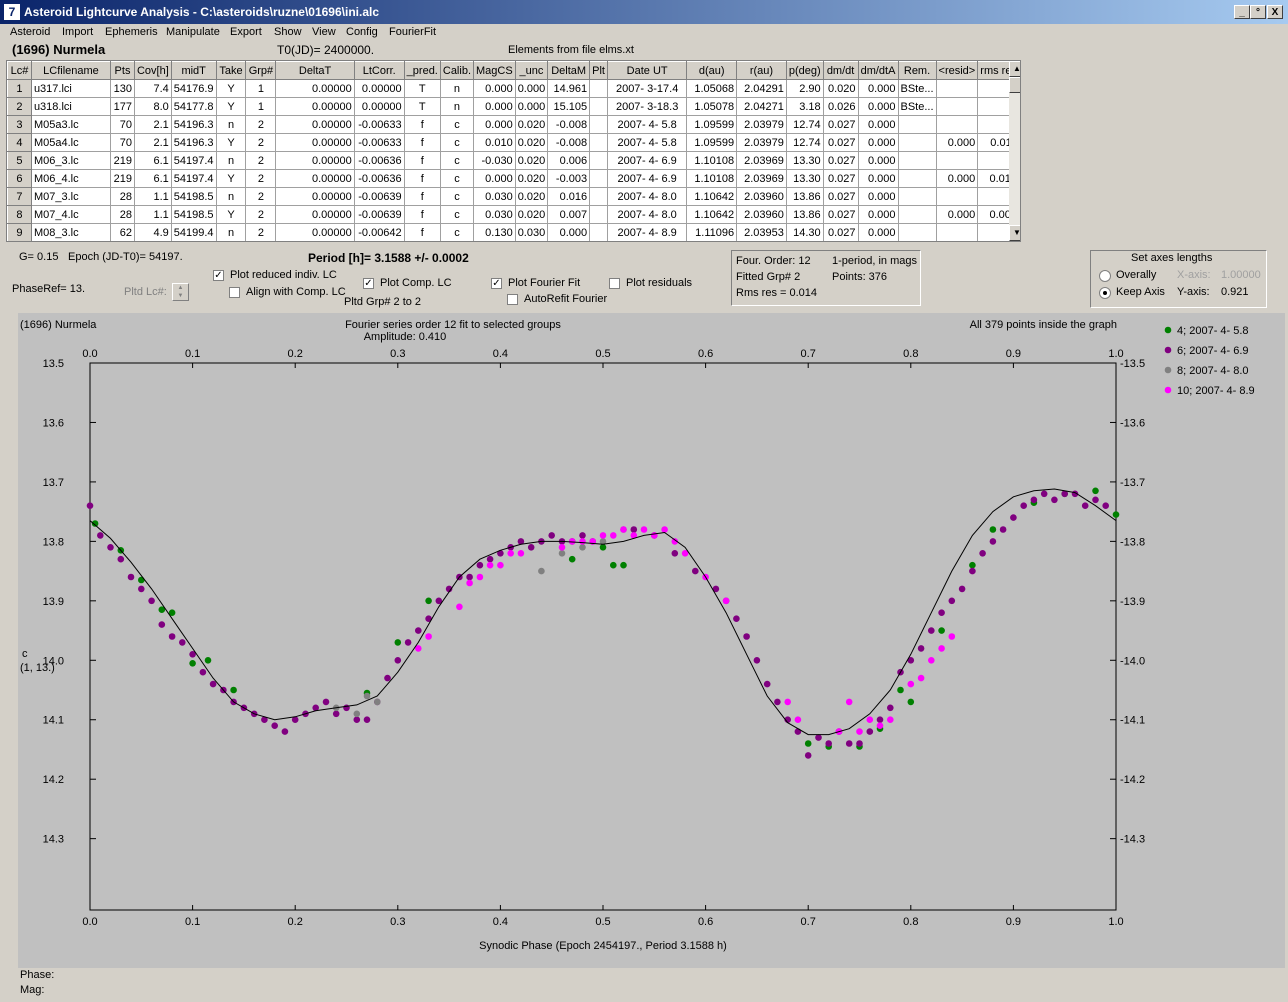 The width and height of the screenshot is (1288, 1002). I want to click on menu-export: Export, so click(246, 32).